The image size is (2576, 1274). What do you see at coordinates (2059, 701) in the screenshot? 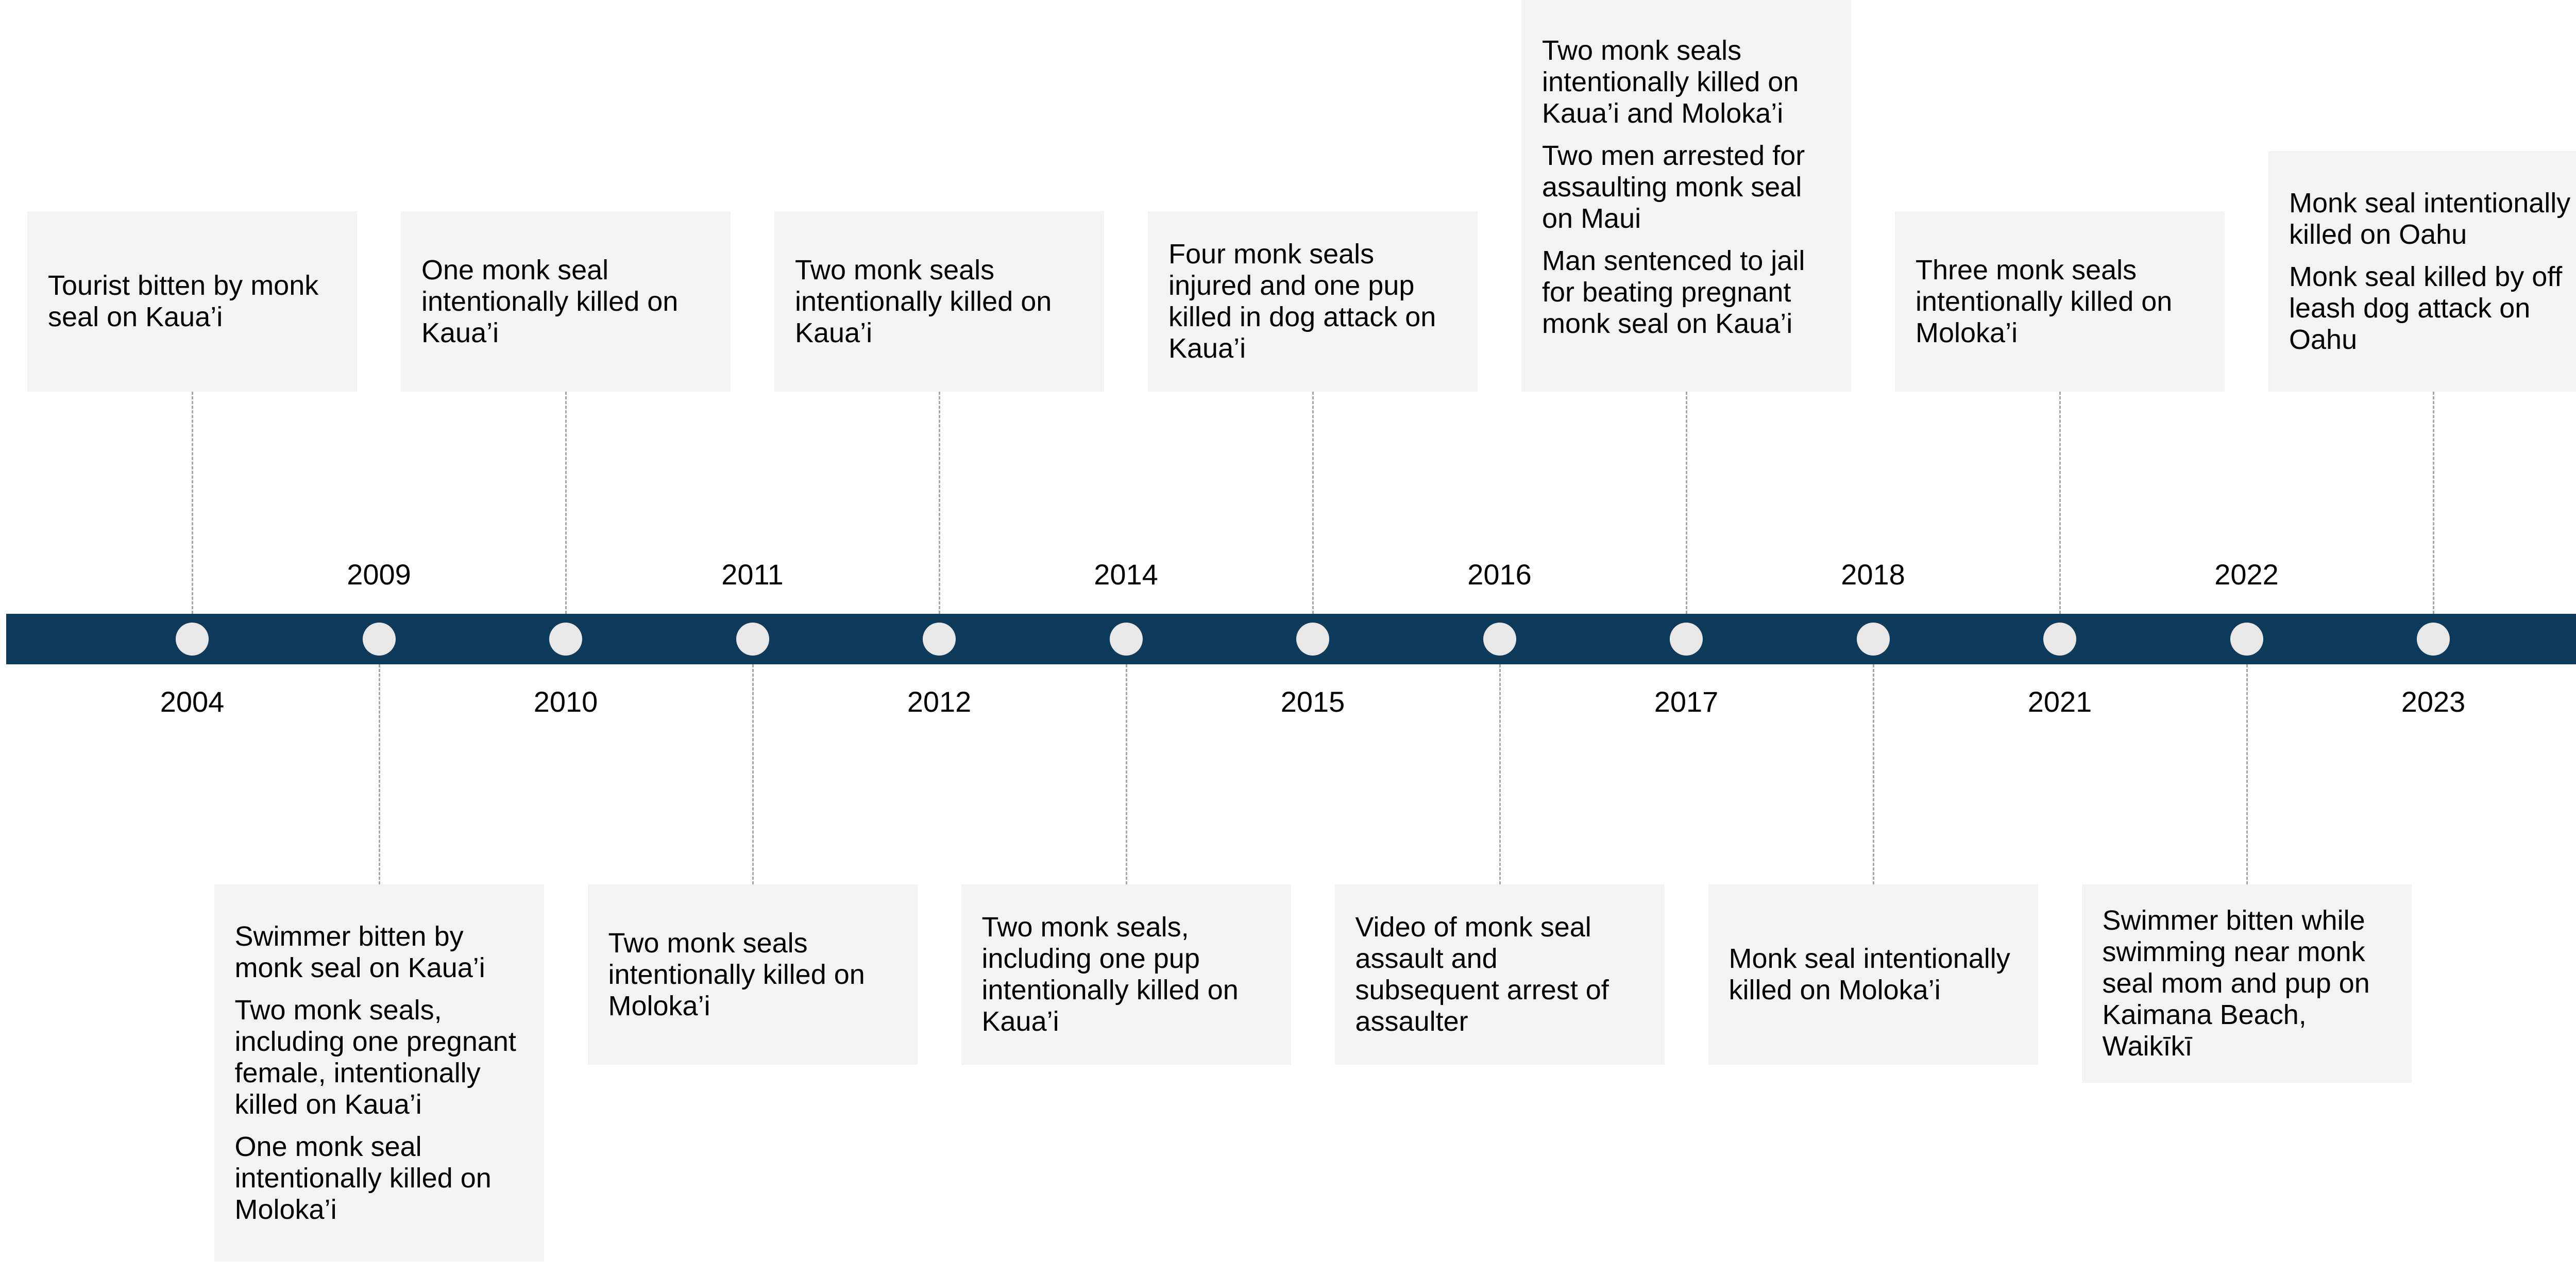
I see `year-label: 2021` at bounding box center [2059, 701].